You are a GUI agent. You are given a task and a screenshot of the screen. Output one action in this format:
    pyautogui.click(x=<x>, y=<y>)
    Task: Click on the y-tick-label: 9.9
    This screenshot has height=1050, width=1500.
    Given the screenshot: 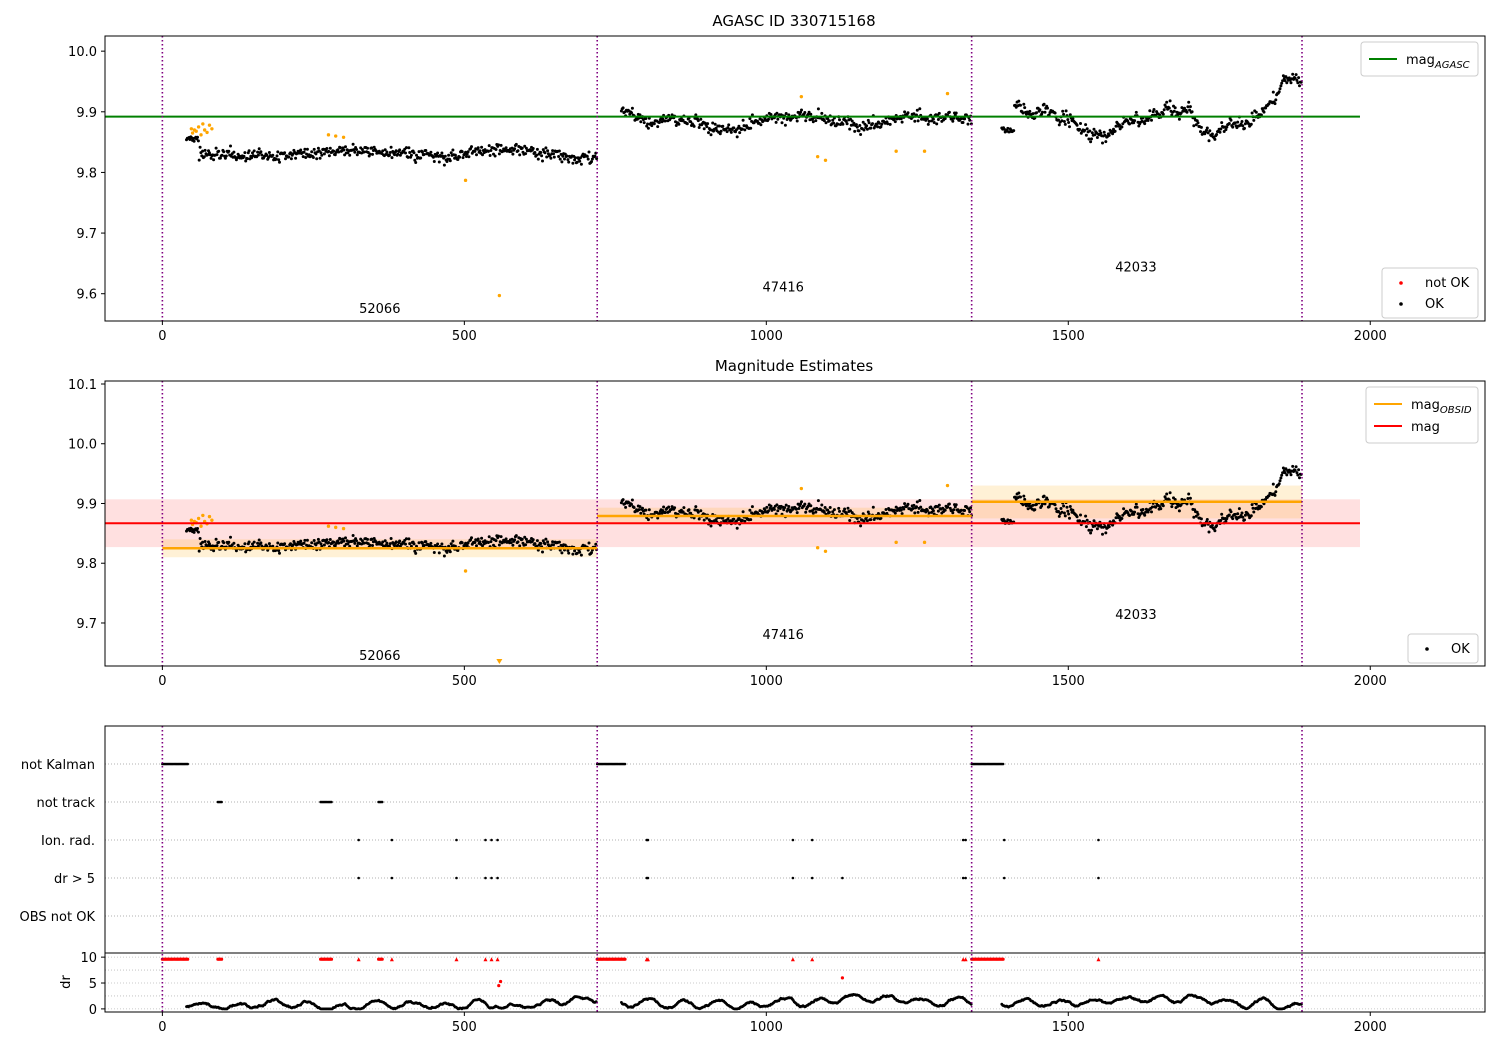 What is the action you would take?
    pyautogui.click(x=86, y=504)
    